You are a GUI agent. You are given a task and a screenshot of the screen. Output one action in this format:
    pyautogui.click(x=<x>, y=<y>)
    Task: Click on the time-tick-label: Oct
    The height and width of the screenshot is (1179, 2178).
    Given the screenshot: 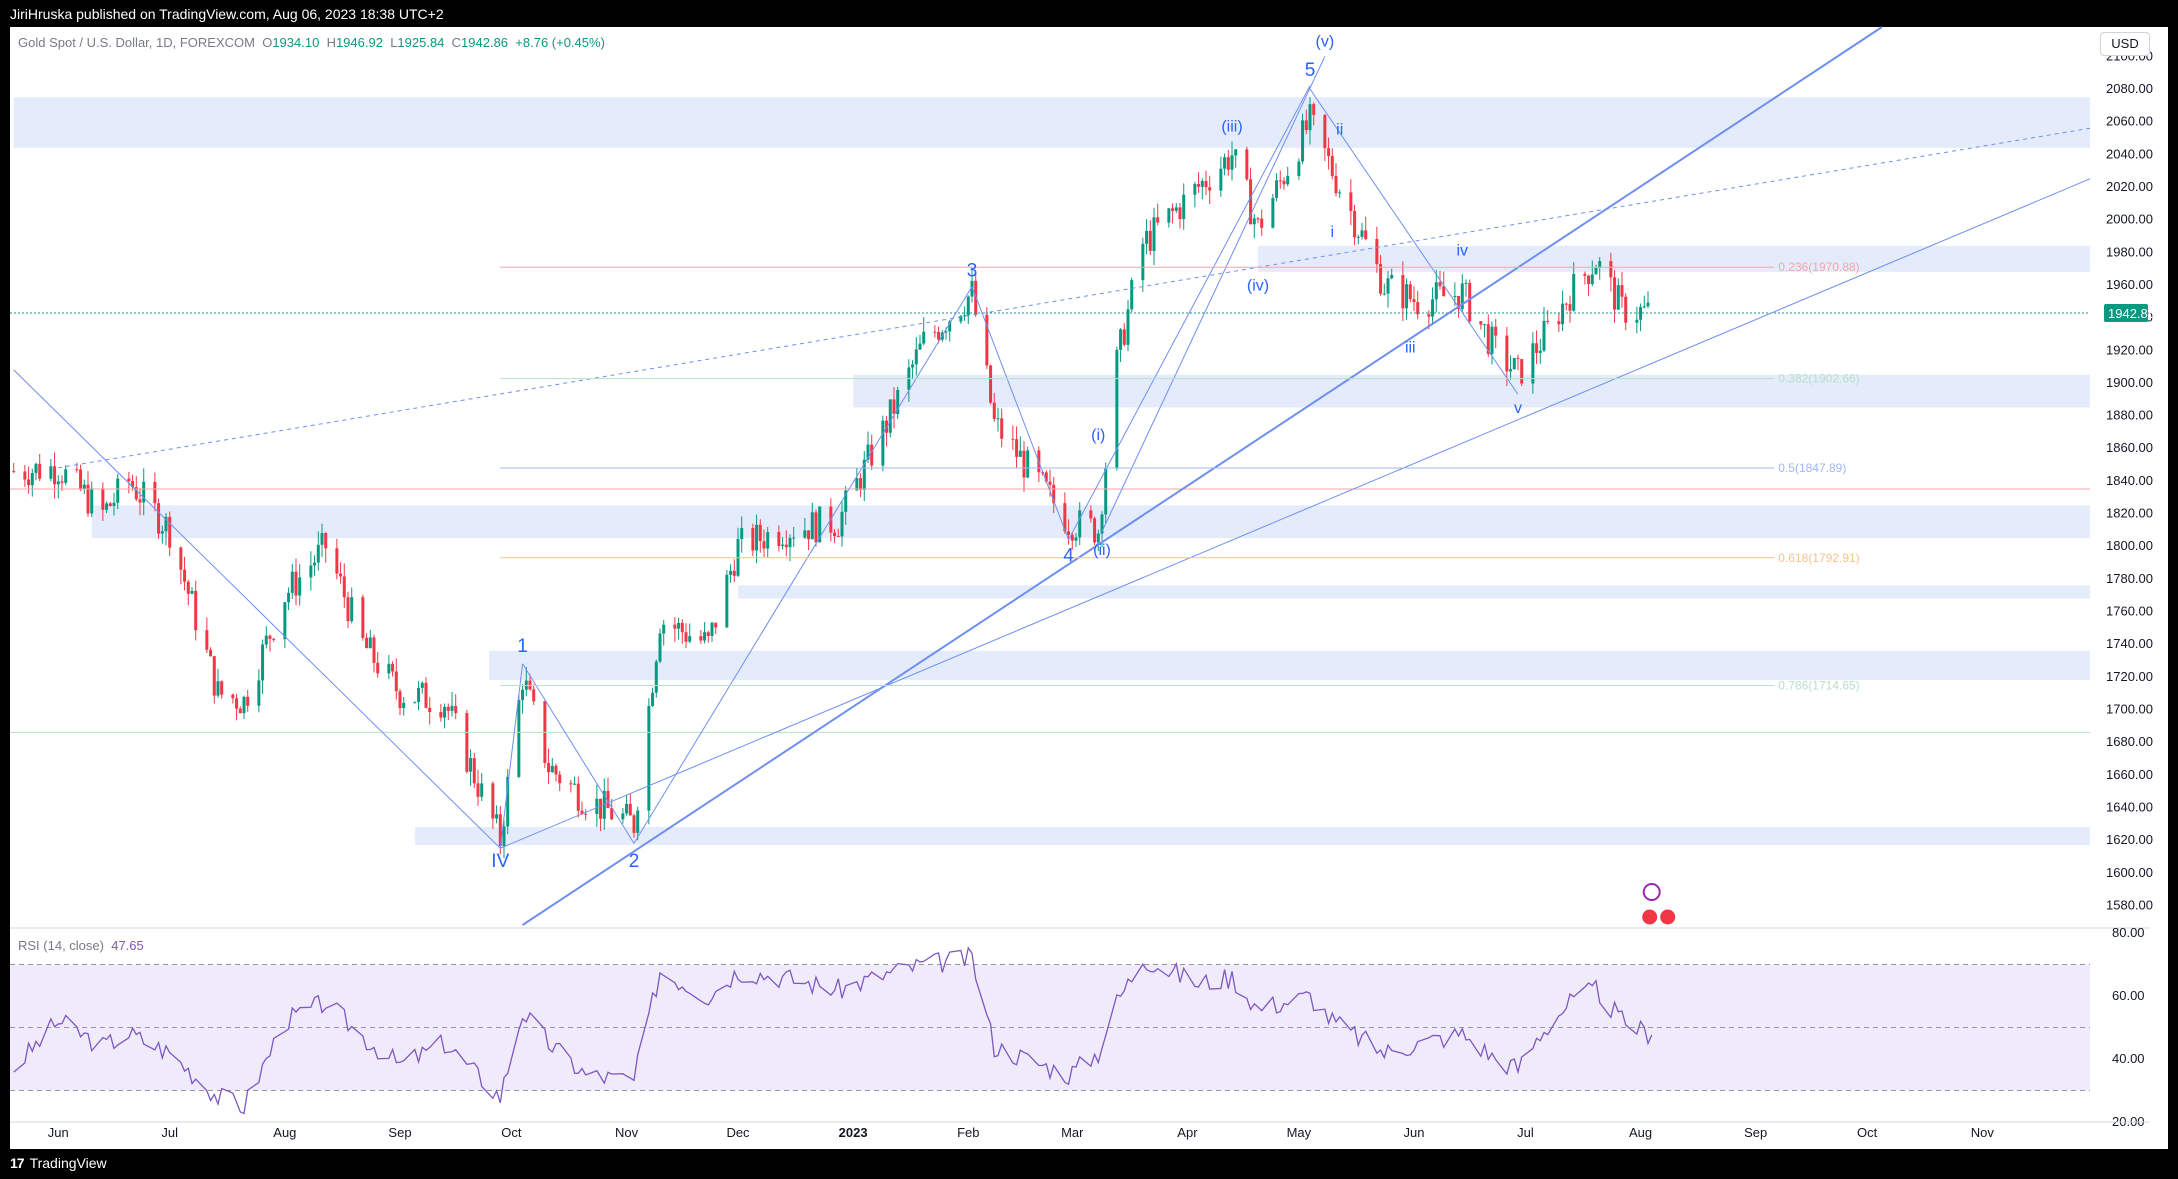 What is the action you would take?
    pyautogui.click(x=1867, y=1132)
    